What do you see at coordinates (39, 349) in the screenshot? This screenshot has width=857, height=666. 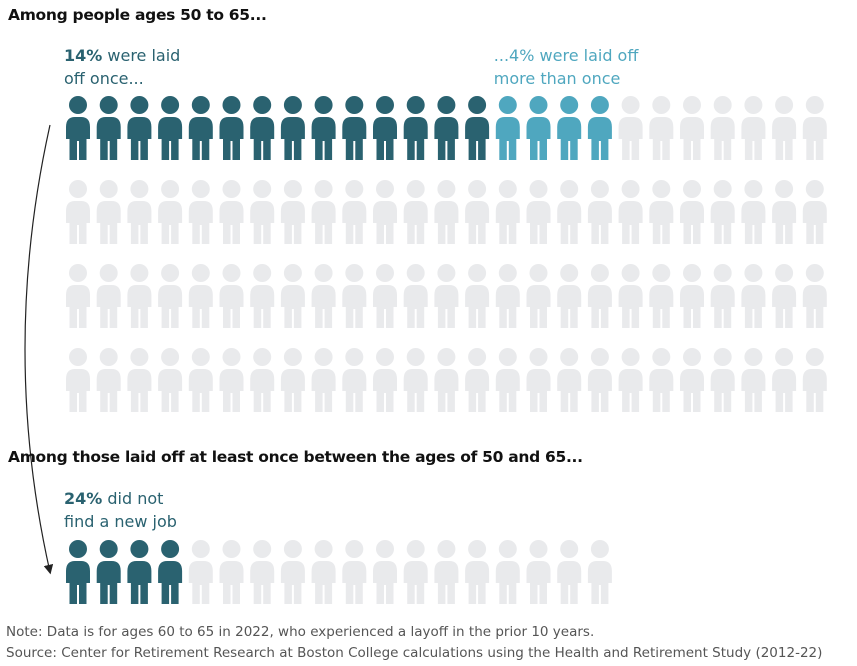 I see `arrow` at bounding box center [39, 349].